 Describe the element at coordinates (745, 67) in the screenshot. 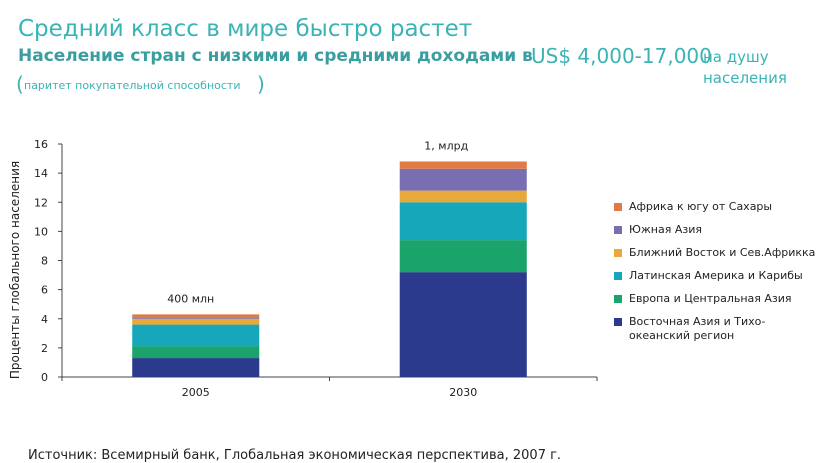

I see `subtitle-per-capita: на душу населения` at that location.